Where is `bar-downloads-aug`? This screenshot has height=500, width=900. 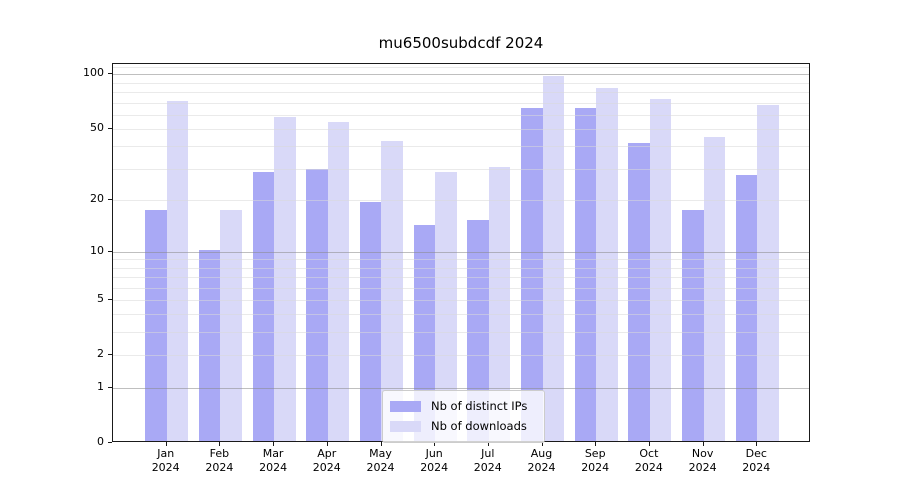
bar-downloads-aug is located at coordinates (553, 258).